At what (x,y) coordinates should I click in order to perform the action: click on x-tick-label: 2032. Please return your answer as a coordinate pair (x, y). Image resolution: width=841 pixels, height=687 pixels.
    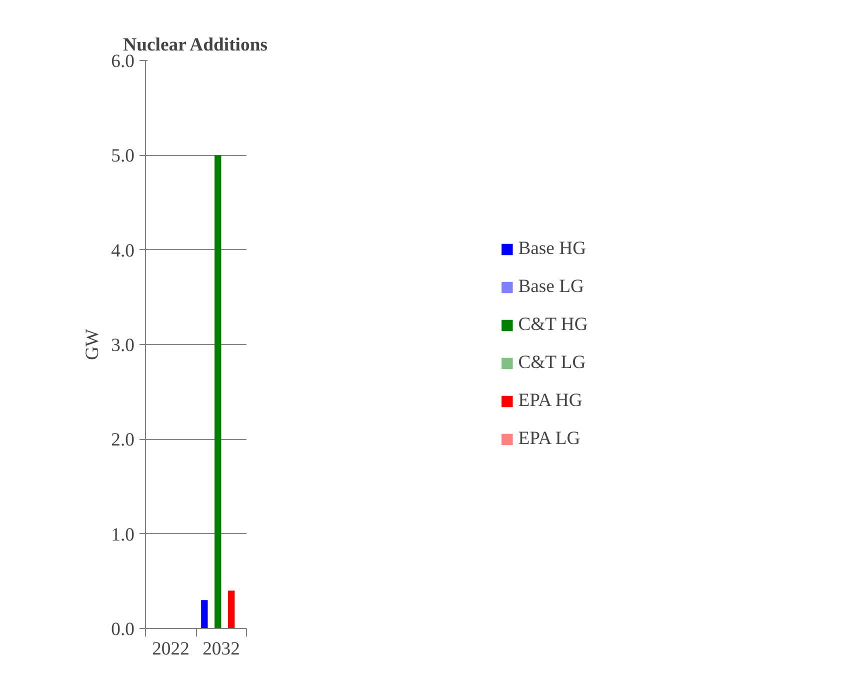
    Looking at the image, I should click on (221, 649).